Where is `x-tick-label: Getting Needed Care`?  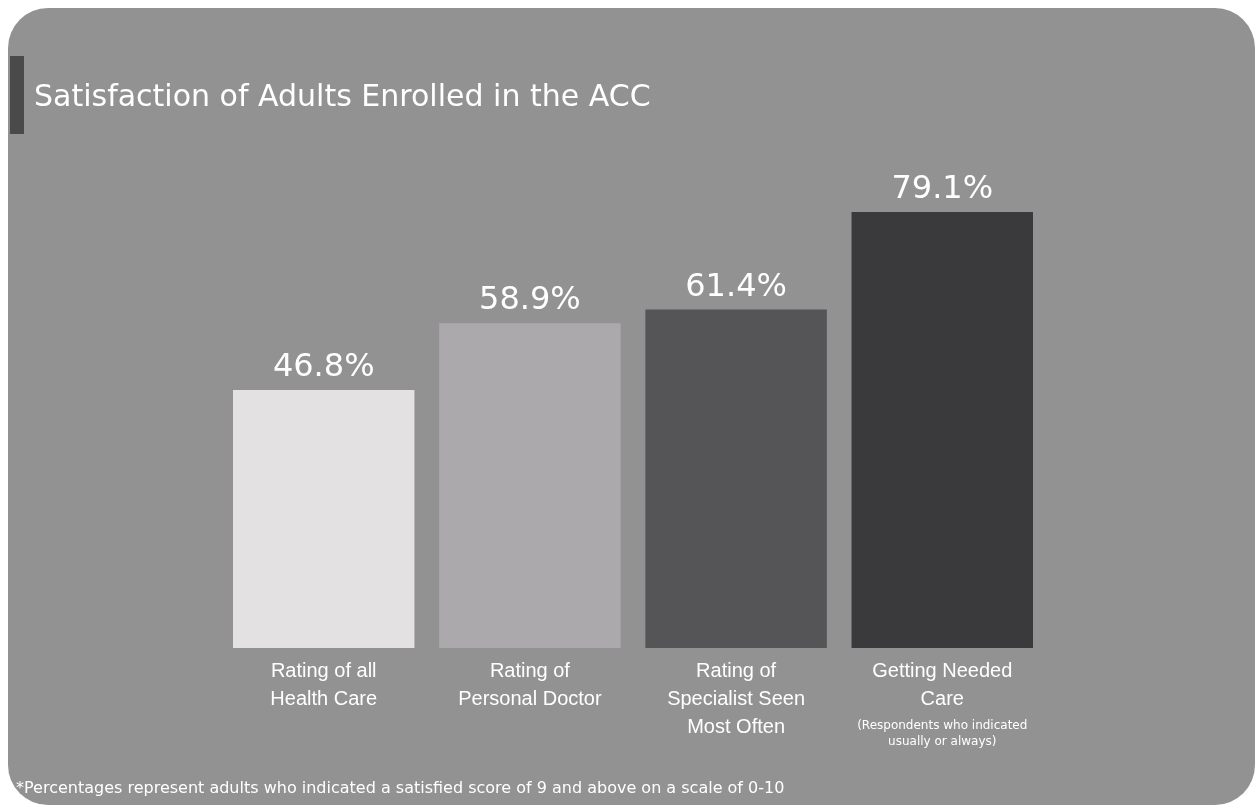 x-tick-label: Getting Needed Care is located at coordinates (942, 683).